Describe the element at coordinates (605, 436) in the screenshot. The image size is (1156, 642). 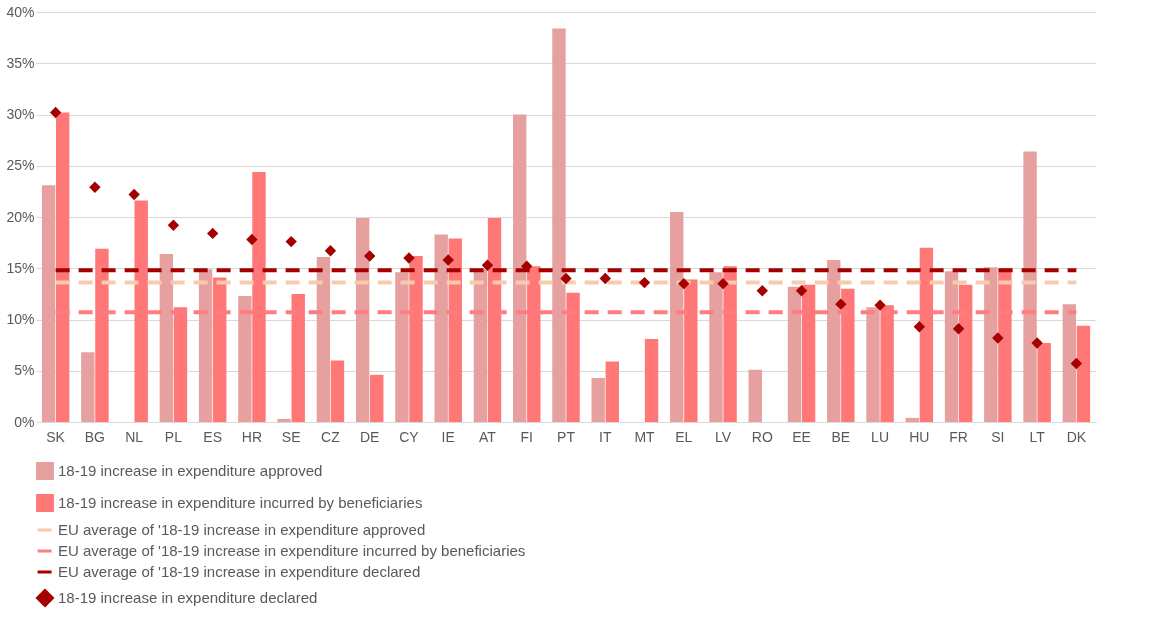
I see `x-tick-label: IT` at that location.